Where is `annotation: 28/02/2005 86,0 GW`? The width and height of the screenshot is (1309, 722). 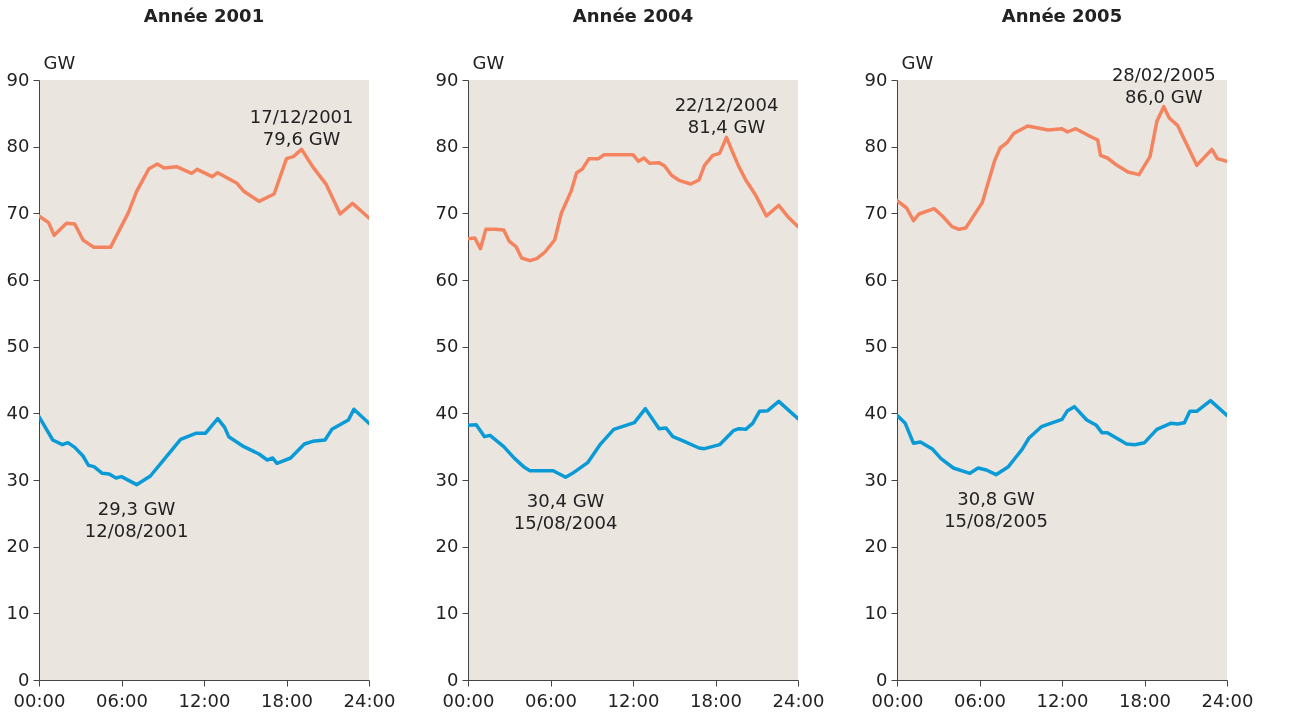 annotation: 28/02/2005 86,0 GW is located at coordinates (1163, 85).